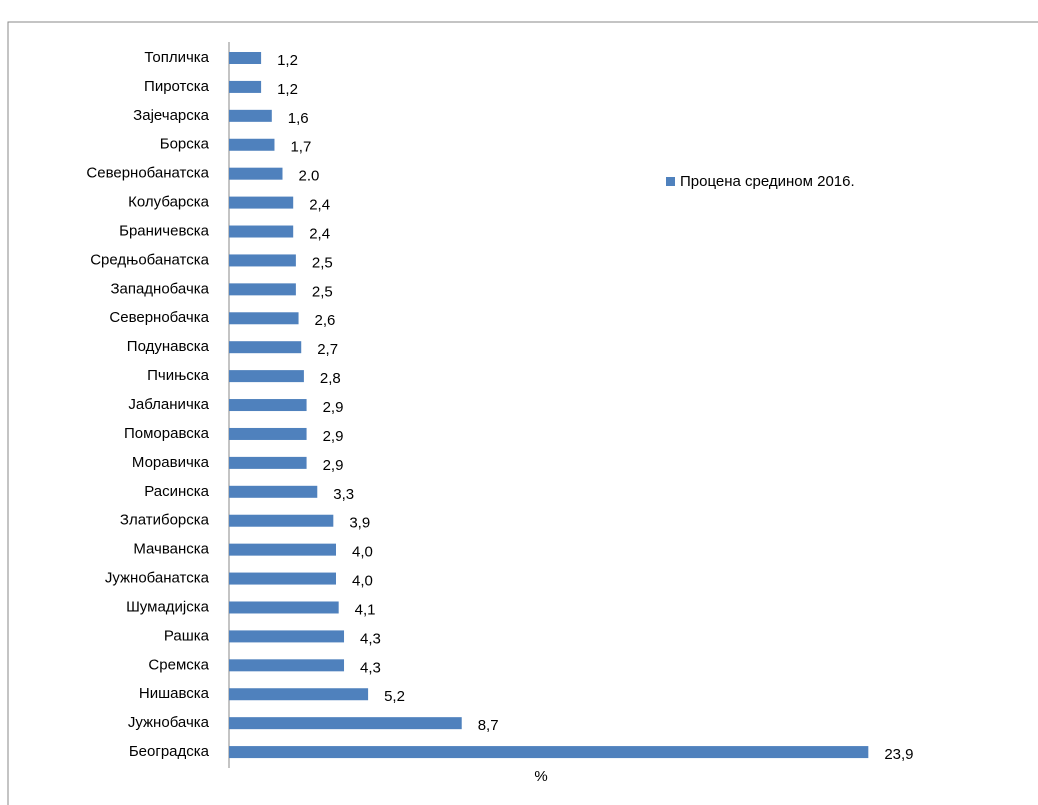  Describe the element at coordinates (330, 378) in the screenshot. I see `value-label: 2,8` at that location.